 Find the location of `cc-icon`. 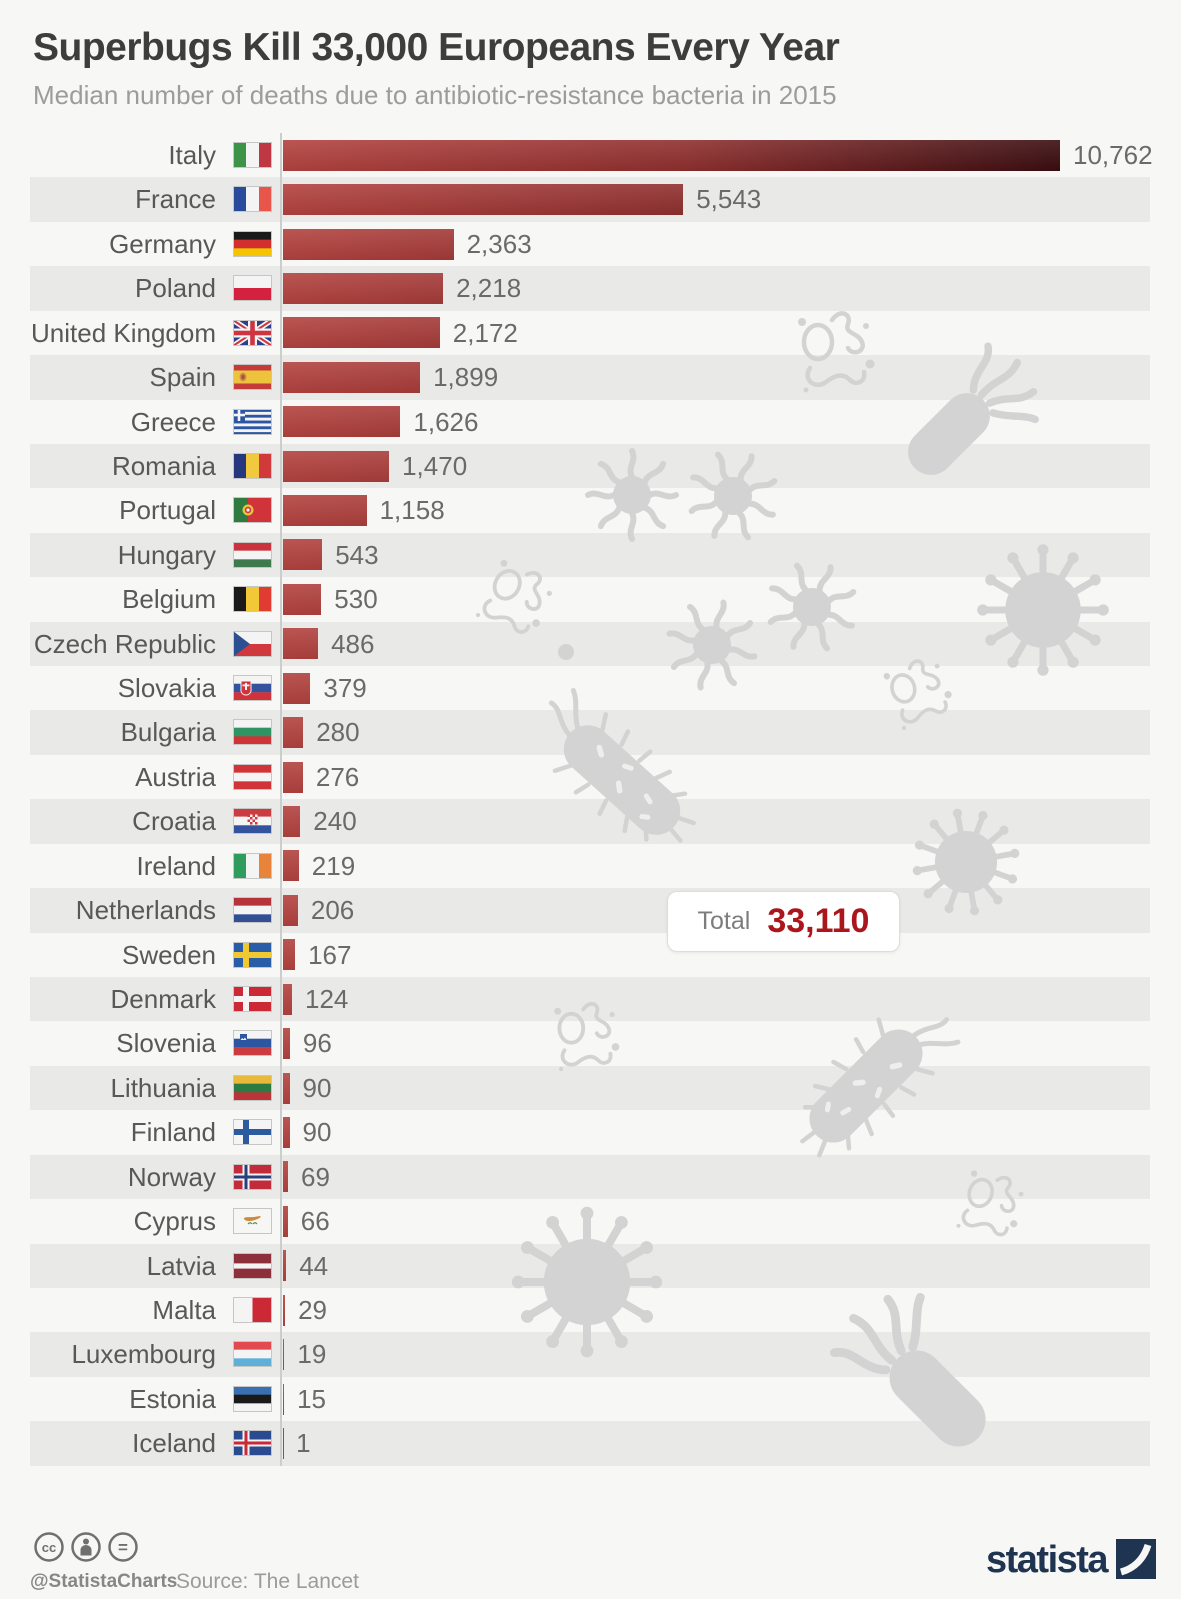

cc-icon is located at coordinates (49, 1547).